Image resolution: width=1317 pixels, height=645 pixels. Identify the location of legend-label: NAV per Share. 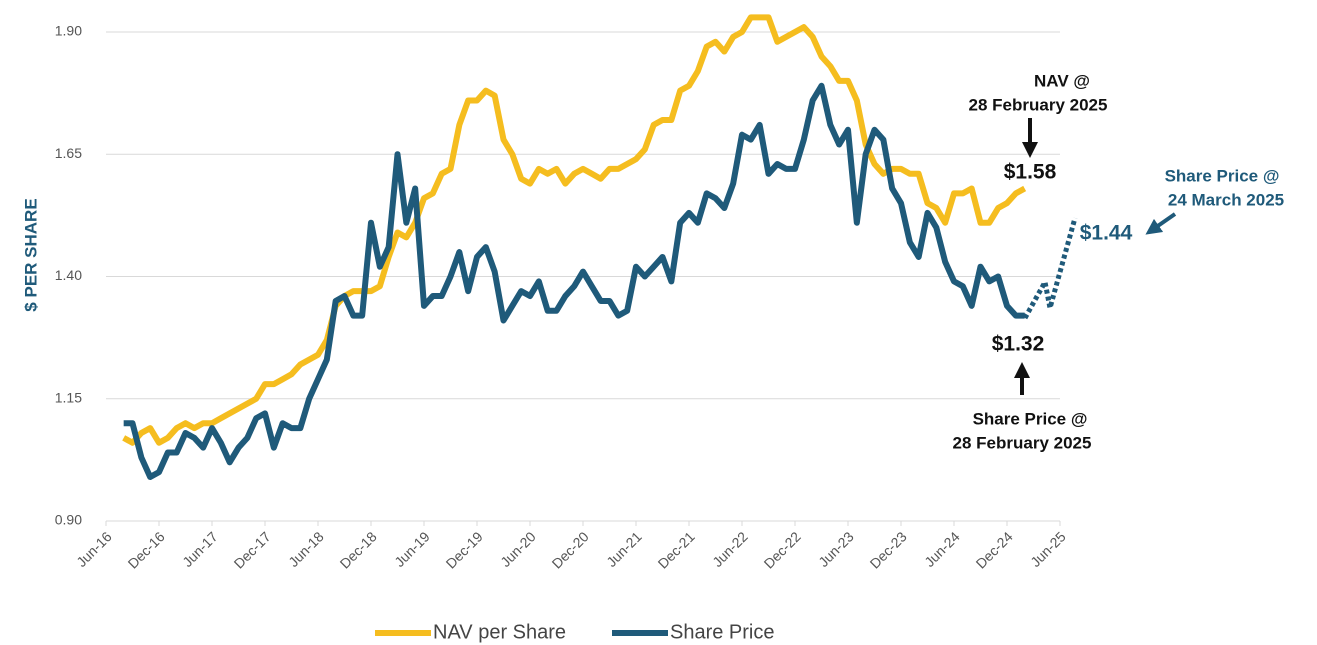
(499, 632).